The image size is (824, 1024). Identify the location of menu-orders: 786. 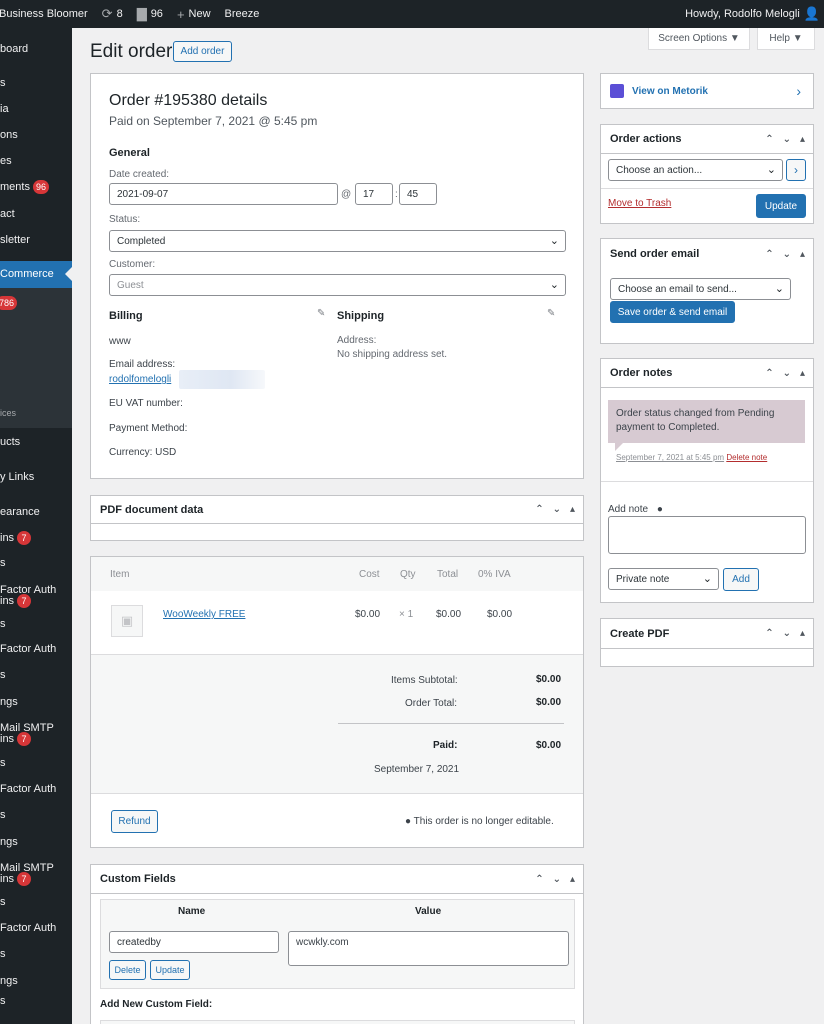
(36, 303).